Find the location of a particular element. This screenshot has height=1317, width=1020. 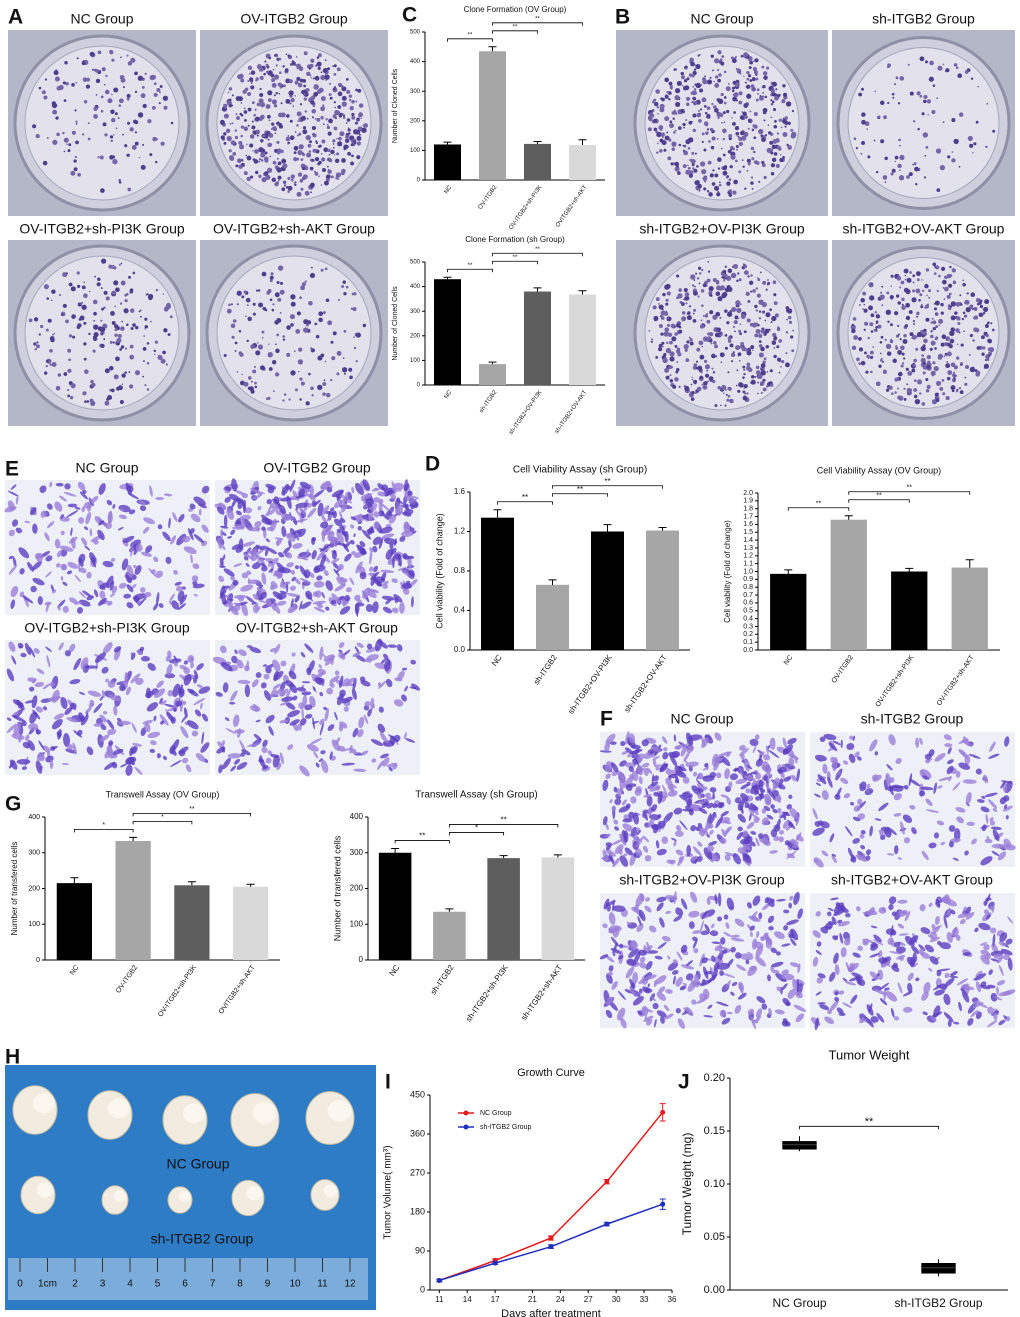

tumor-lobe is located at coordinates (43, 1103).